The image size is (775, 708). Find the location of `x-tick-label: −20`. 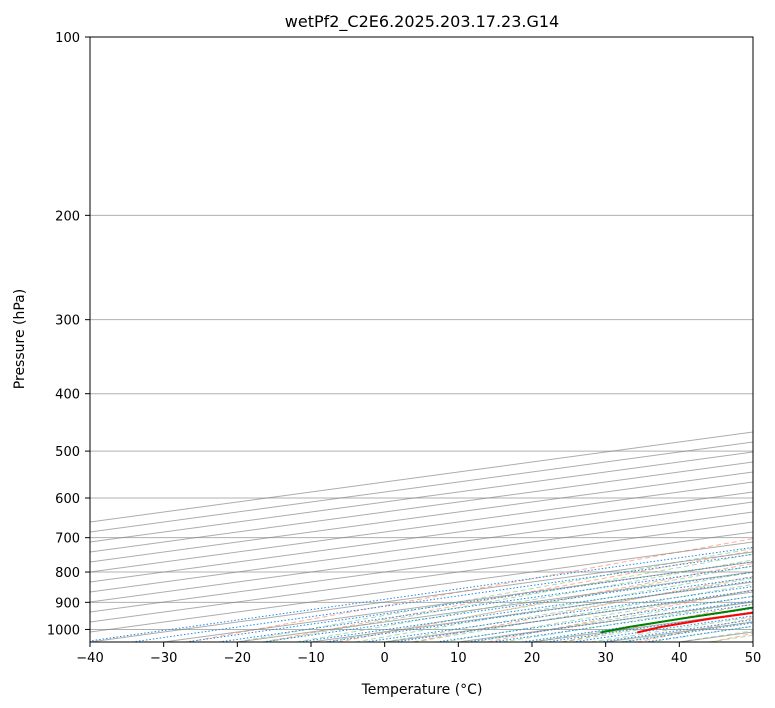

x-tick-label: −20 is located at coordinates (237, 658).